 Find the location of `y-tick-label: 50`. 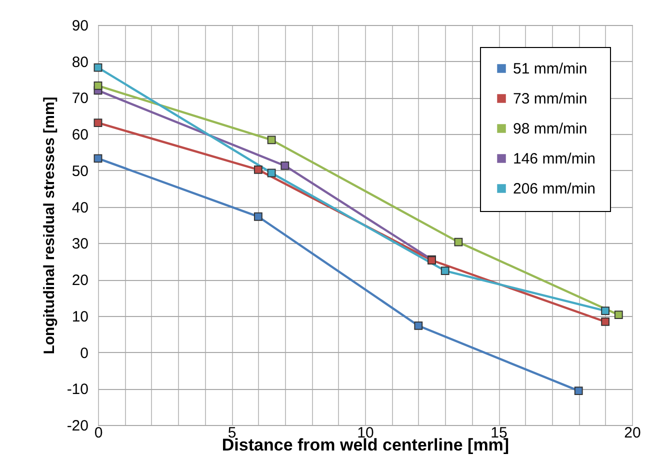

y-tick-label: 50 is located at coordinates (80, 171).